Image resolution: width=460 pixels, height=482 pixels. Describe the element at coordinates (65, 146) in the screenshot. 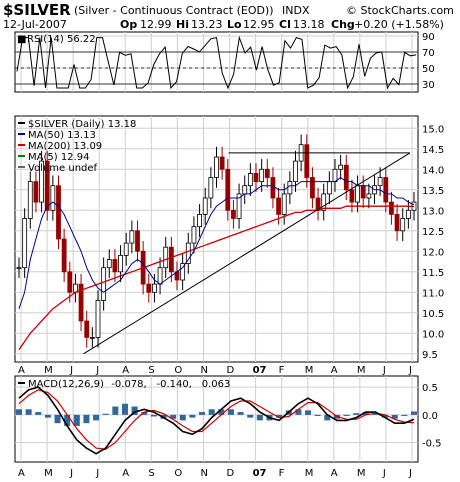

I see `price-legend-entry: MA(200) 13.09` at that location.